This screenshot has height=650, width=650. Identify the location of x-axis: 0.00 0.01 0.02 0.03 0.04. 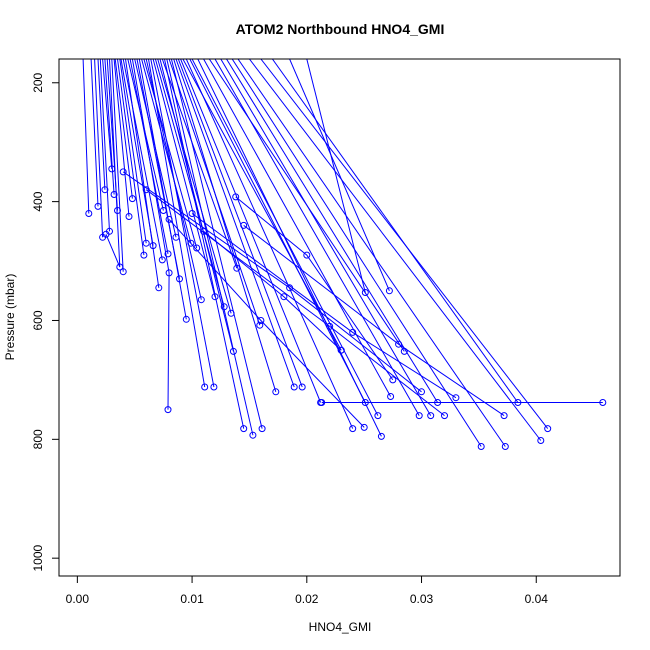
(307, 591).